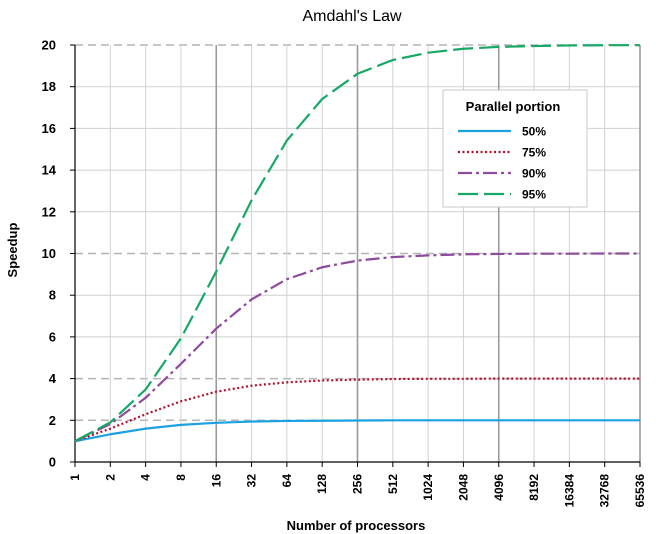 The image size is (656, 534). I want to click on x-tick-label: 32768, so click(605, 491).